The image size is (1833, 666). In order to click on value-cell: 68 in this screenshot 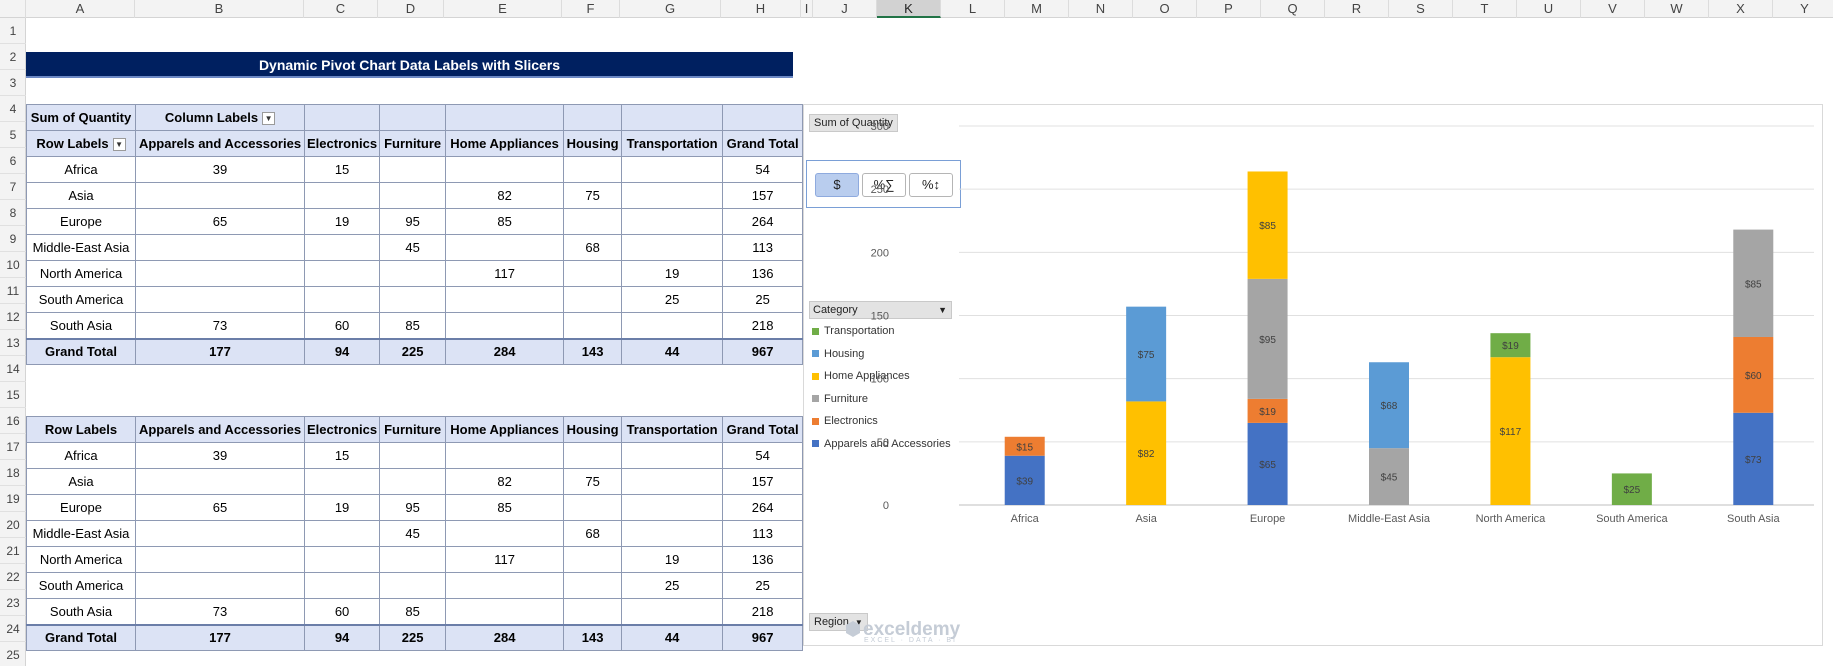, I will do `click(593, 247)`.